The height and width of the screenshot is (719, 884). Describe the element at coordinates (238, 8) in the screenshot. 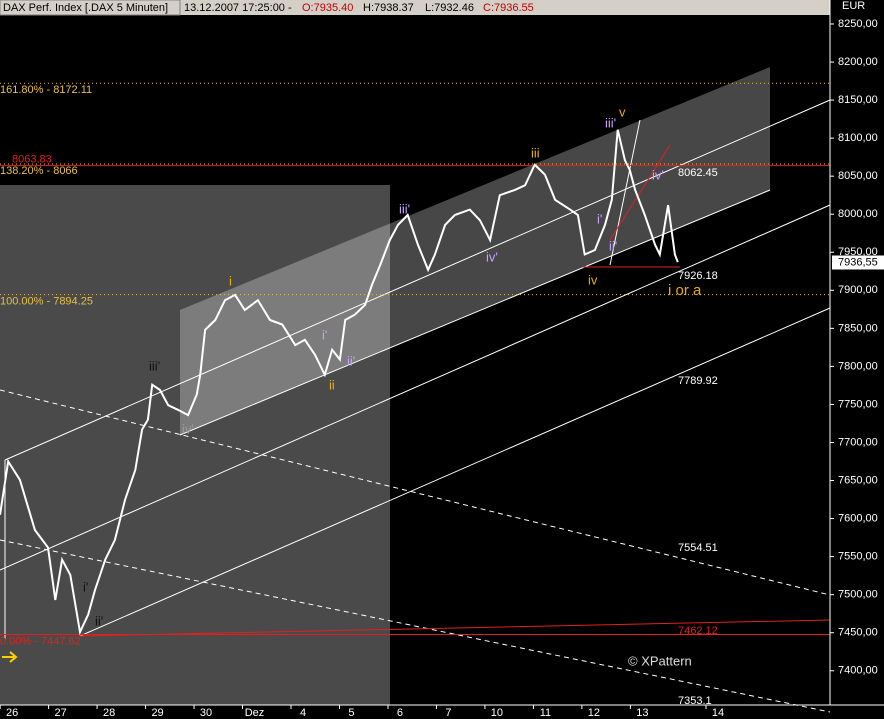

I see `header-datetime: 13.12.2007 17:25:00 -` at that location.